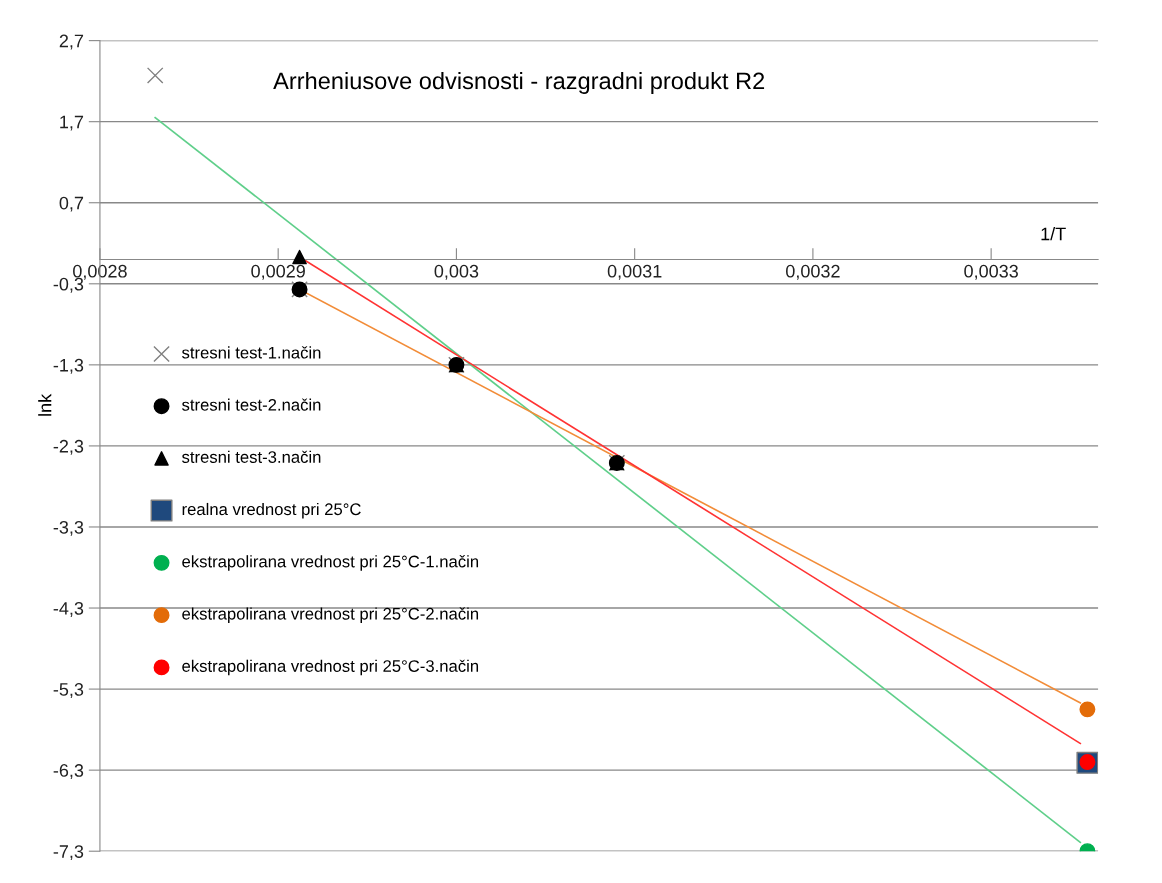 The width and height of the screenshot is (1162, 883). I want to click on y-tick-label: 0,7, so click(71, 204).